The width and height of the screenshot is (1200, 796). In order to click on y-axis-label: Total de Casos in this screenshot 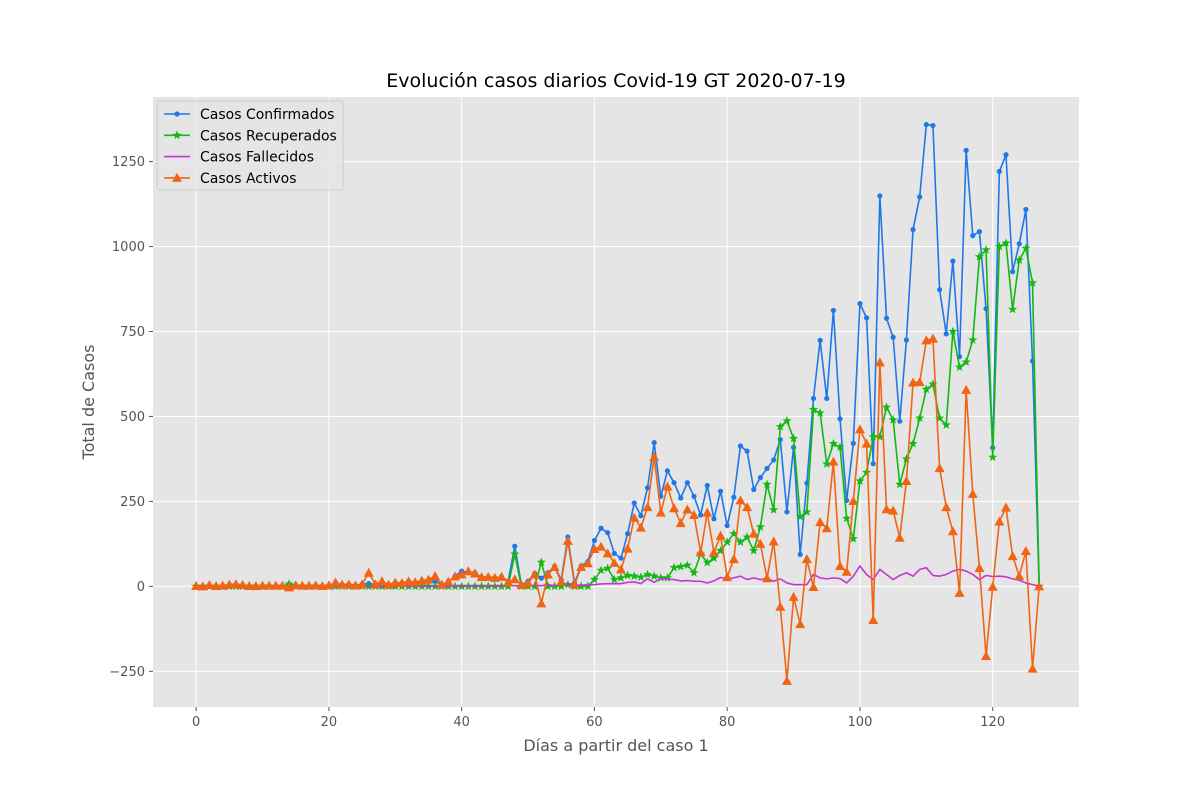, I will do `click(88, 403)`.